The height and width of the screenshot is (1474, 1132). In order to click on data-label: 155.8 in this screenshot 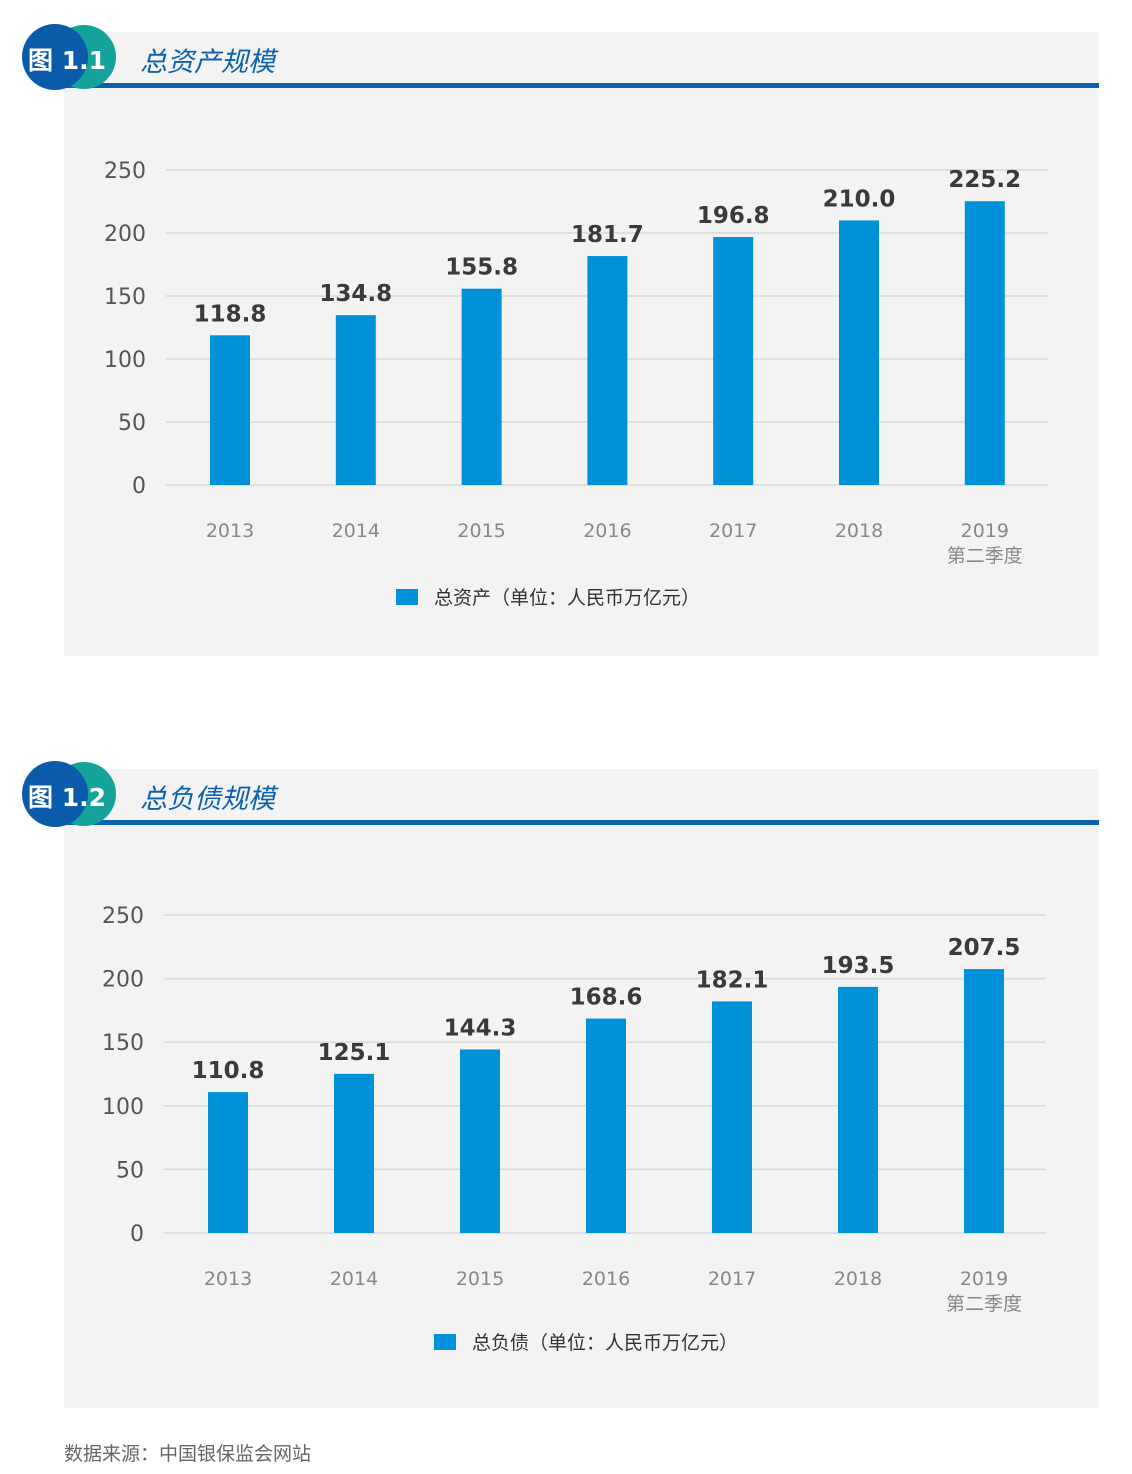, I will do `click(481, 268)`.